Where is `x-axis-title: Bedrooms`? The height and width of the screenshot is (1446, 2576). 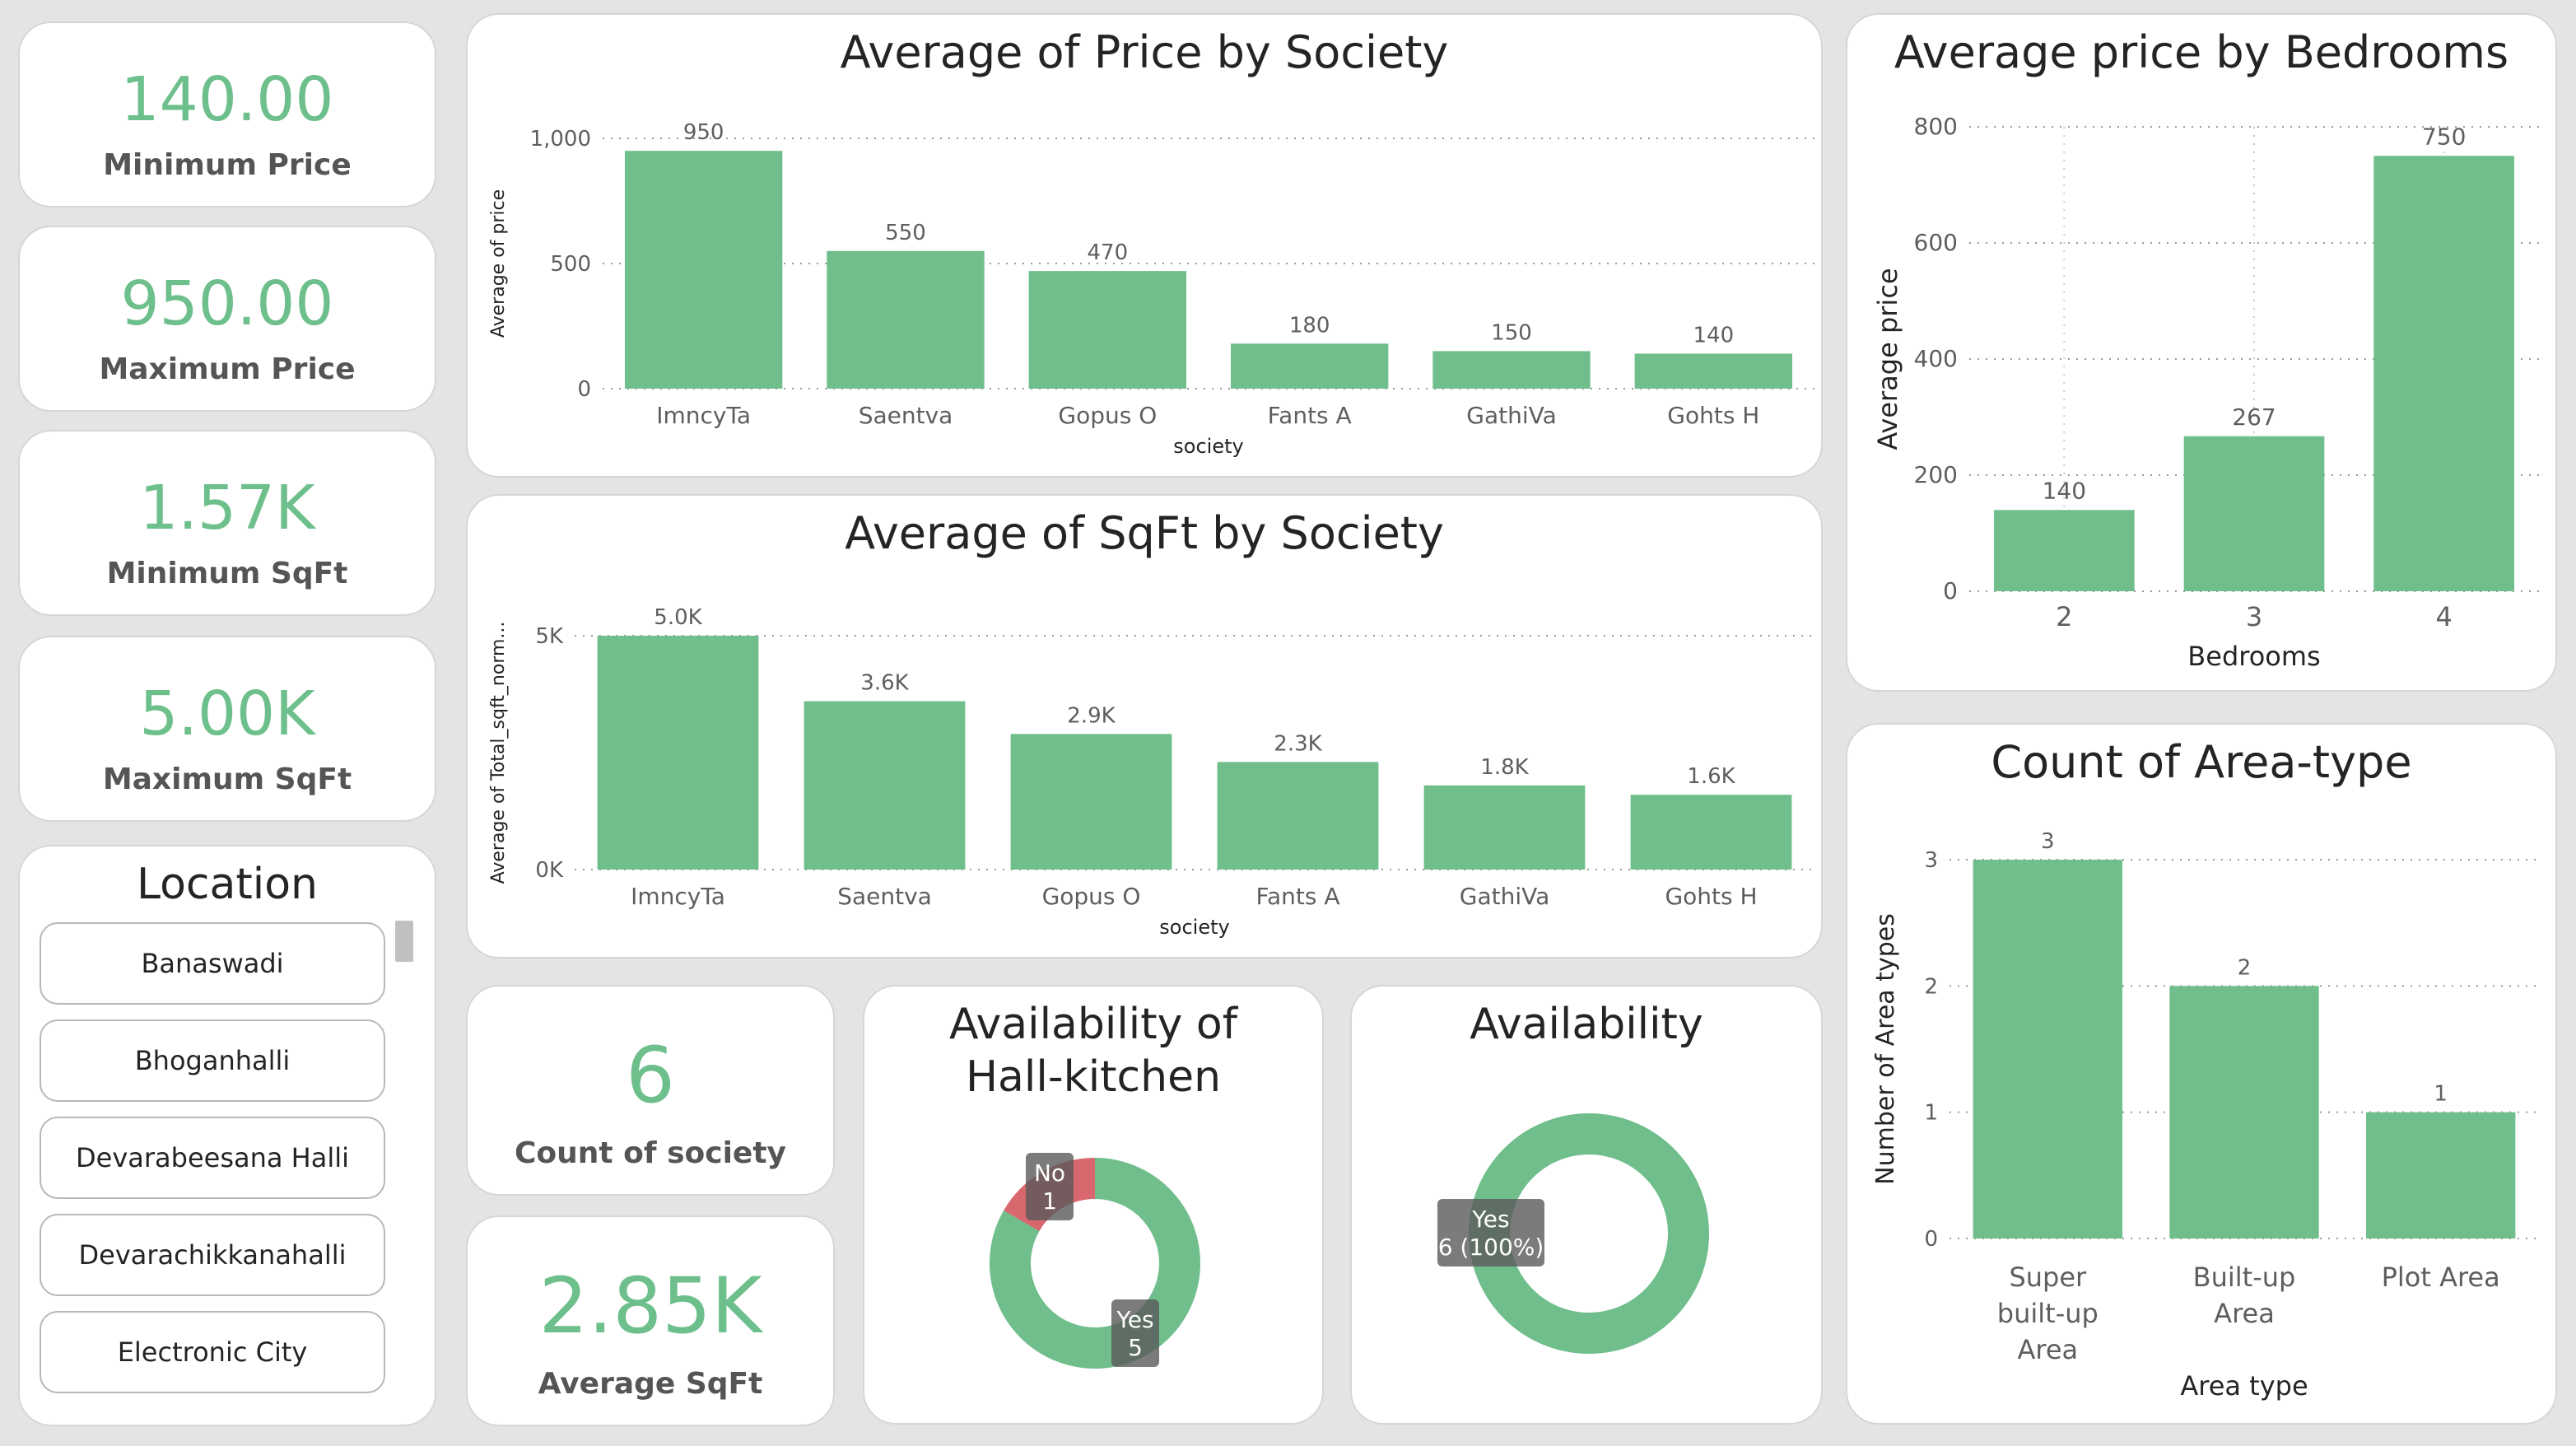
x-axis-title: Bedrooms is located at coordinates (2253, 656).